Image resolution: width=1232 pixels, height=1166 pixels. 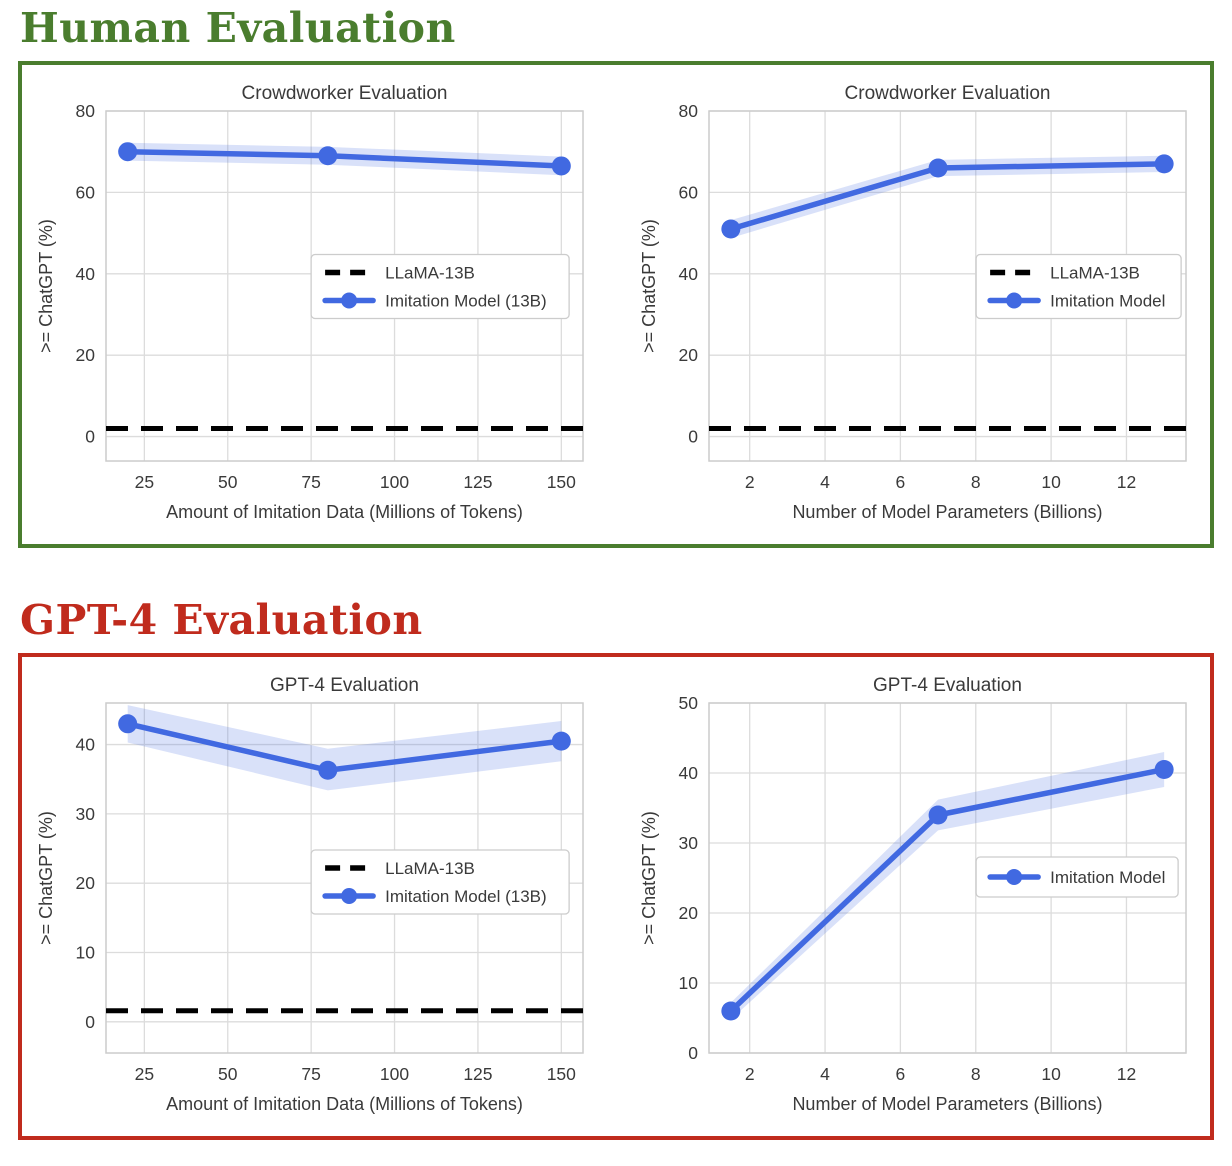 What do you see at coordinates (689, 703) in the screenshot?
I see `y-tick-label: 50` at bounding box center [689, 703].